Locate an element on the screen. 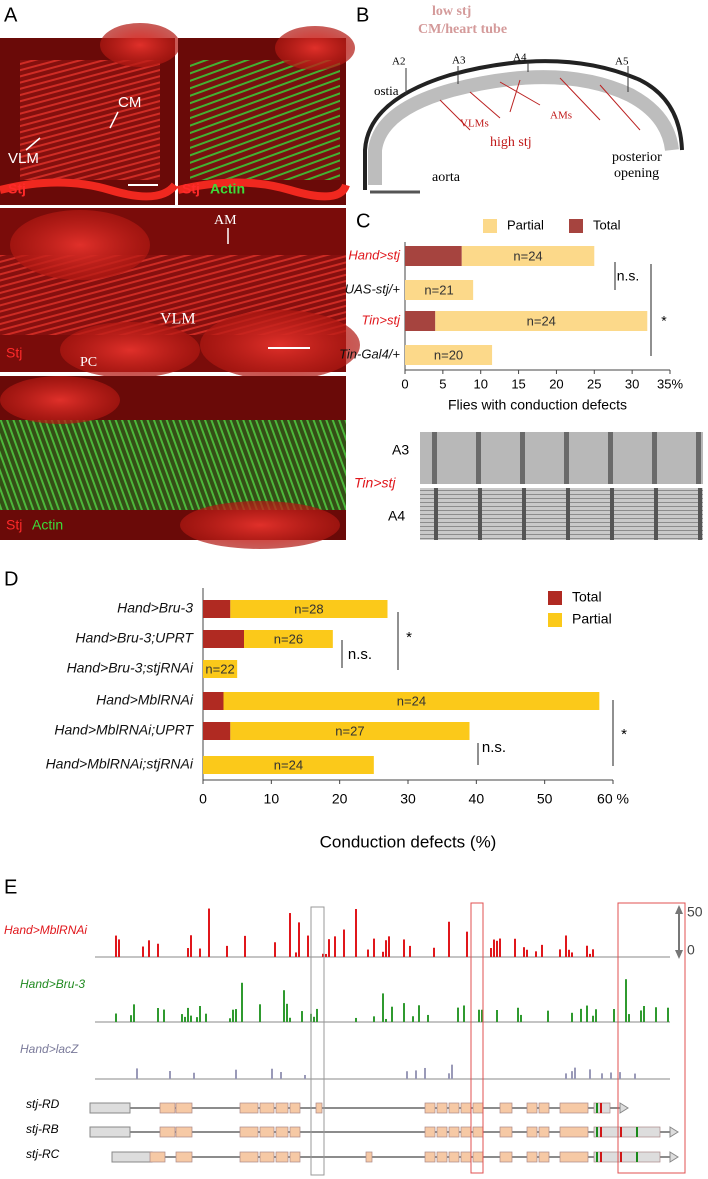 Image resolution: width=708 pixels, height=1179 pixels. highlight-box is located at coordinates (317, 1041).